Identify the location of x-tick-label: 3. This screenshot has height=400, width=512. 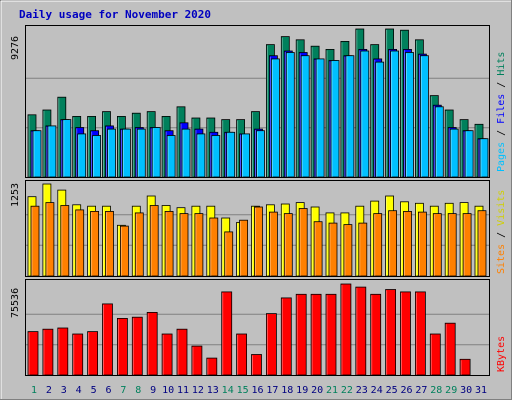
(64, 390).